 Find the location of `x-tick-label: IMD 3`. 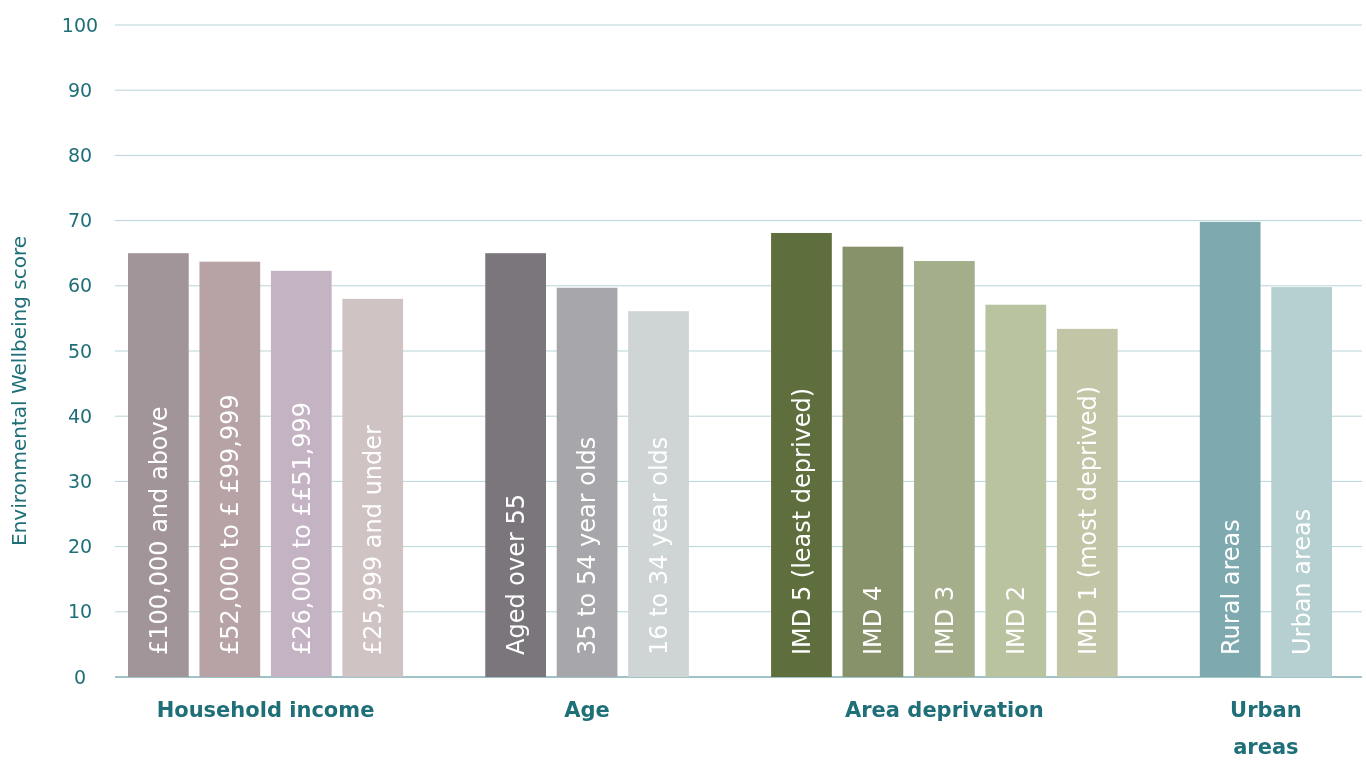

x-tick-label: IMD 3 is located at coordinates (944, 620).